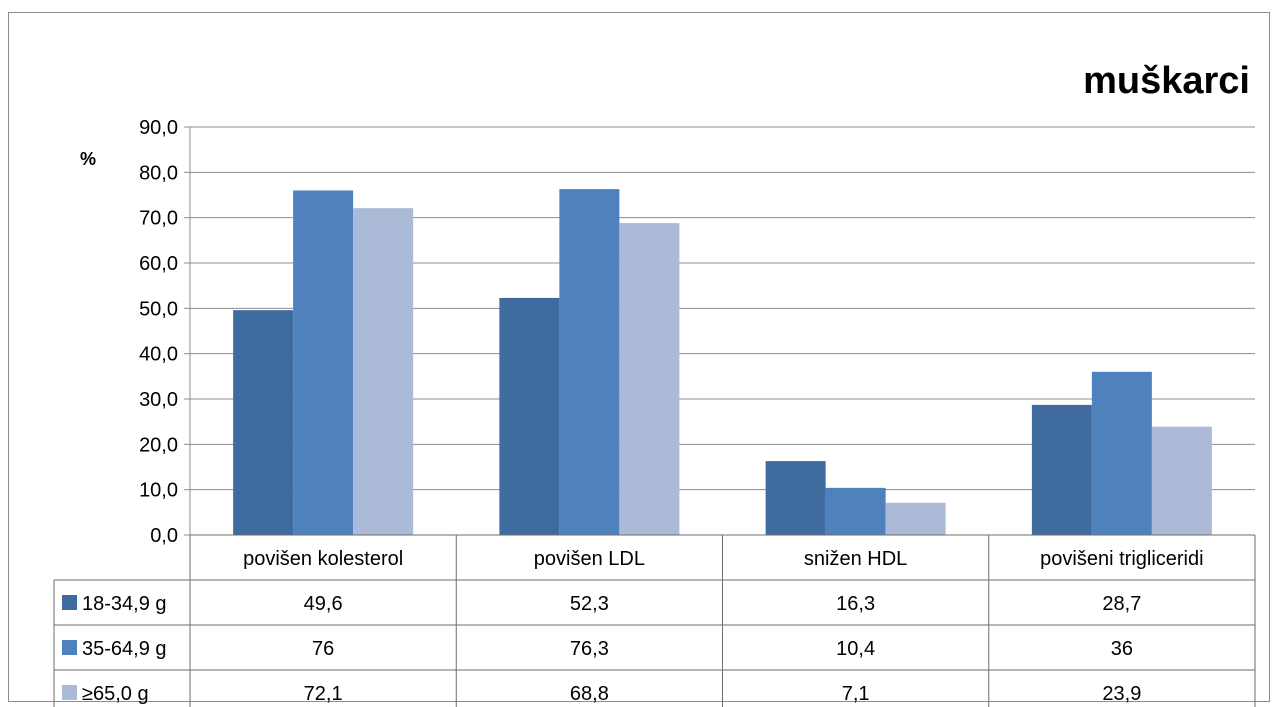 The width and height of the screenshot is (1277, 707). I want to click on y-tick-label: 80,0, so click(158, 173).